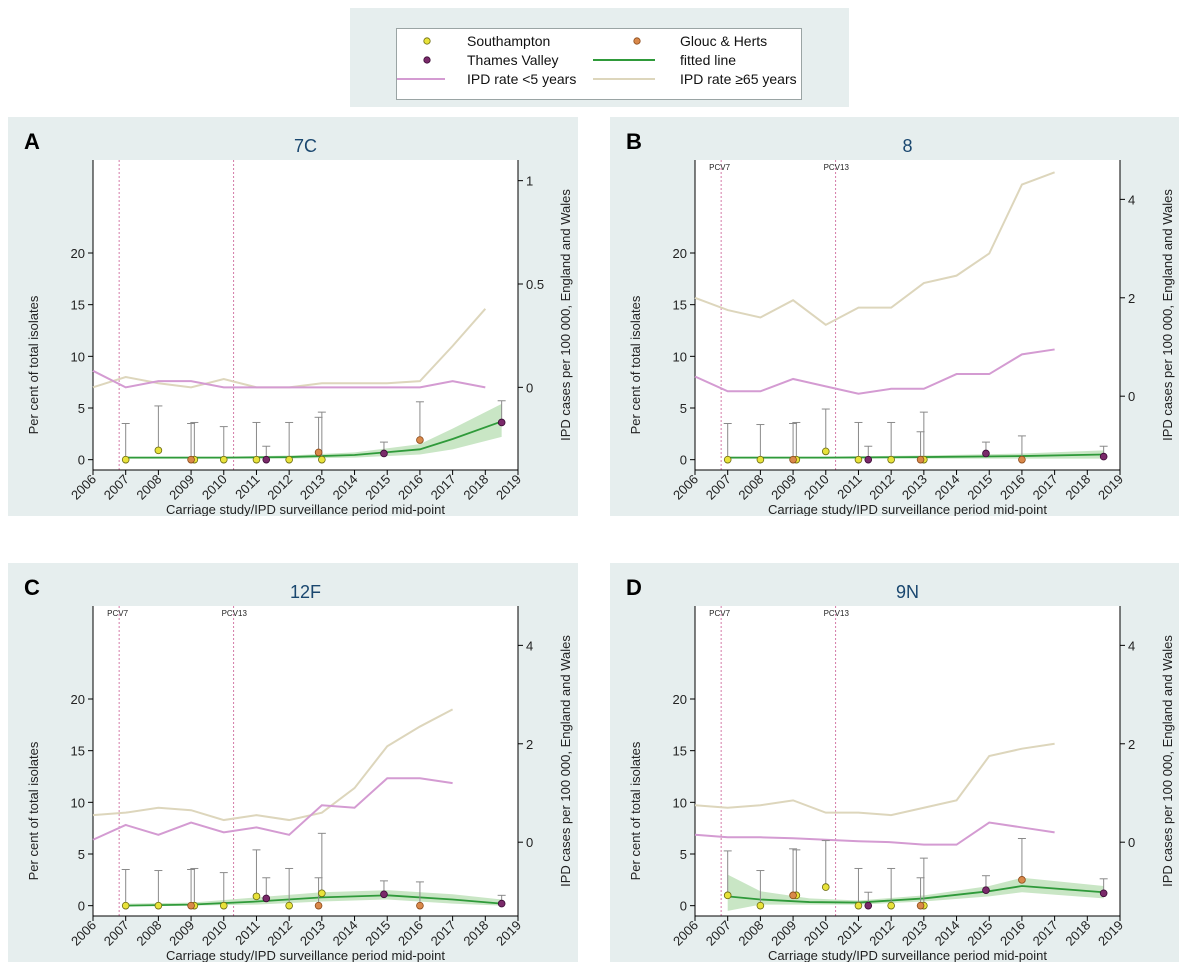  What do you see at coordinates (508, 41) in the screenshot?
I see `legend-label: Southampton` at bounding box center [508, 41].